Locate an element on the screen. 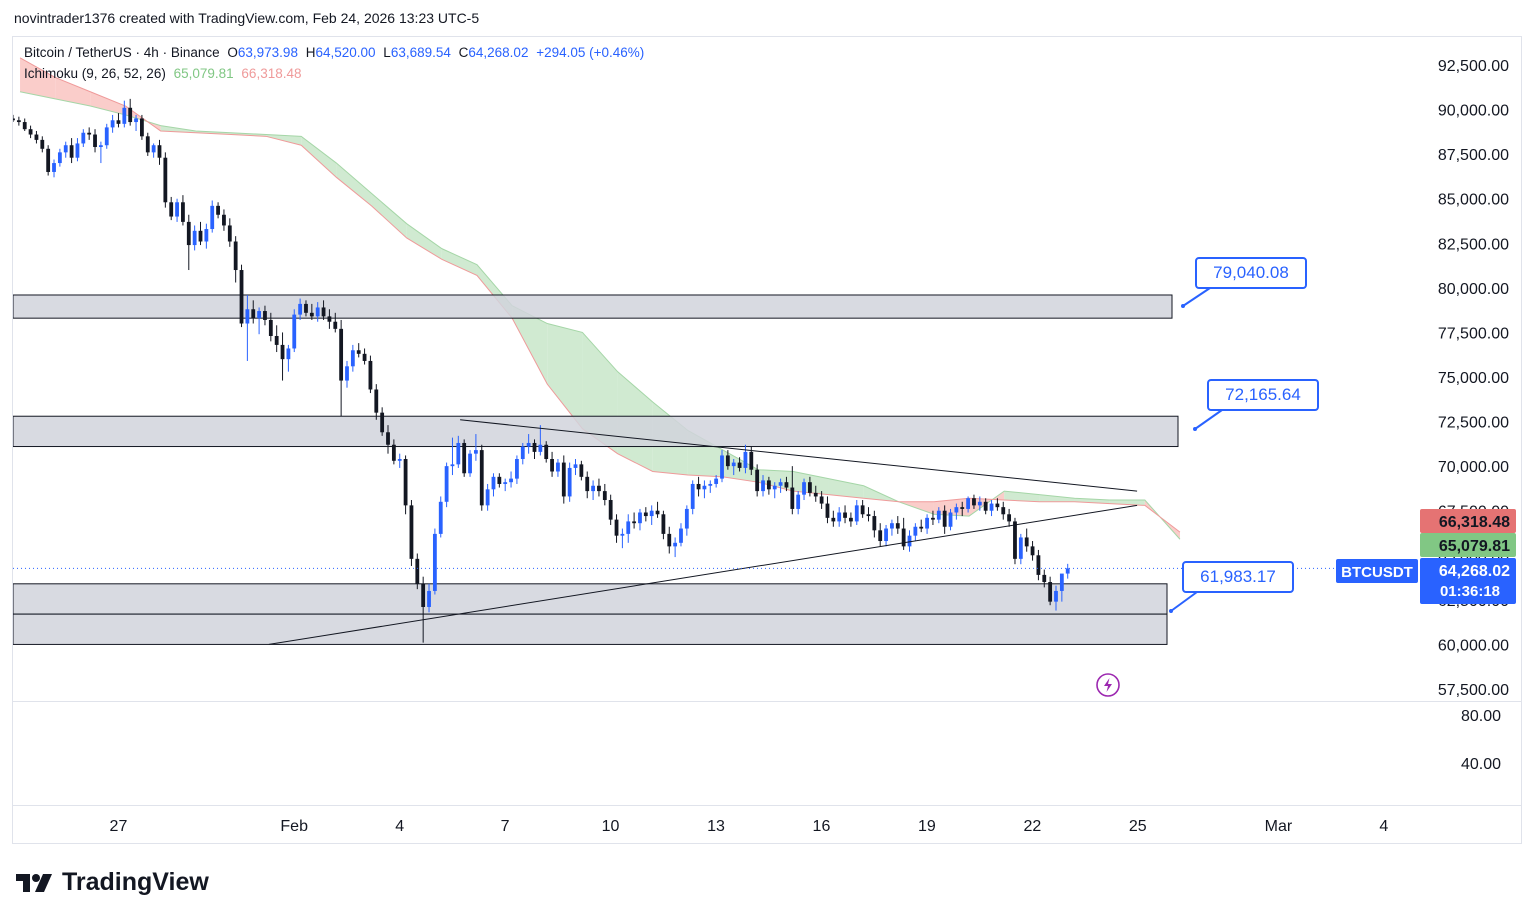  tradingview-logo: TradingView is located at coordinates (112, 882).